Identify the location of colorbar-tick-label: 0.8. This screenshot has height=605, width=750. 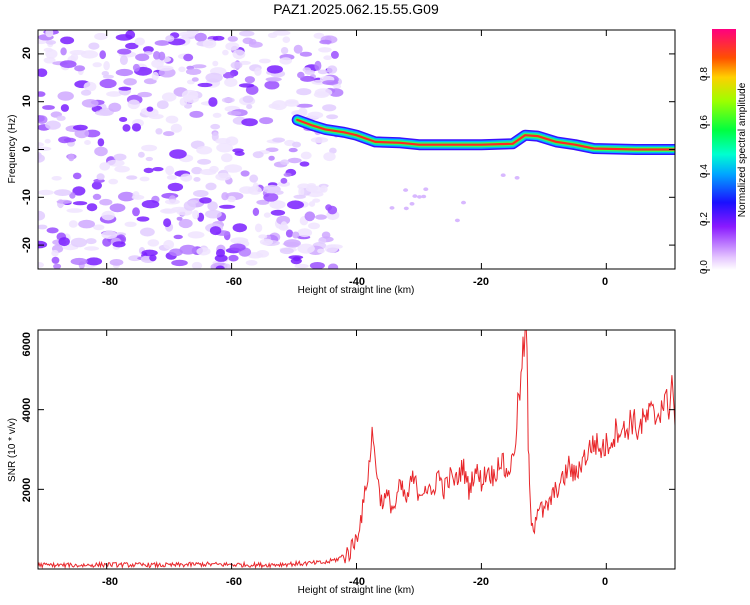
(704, 74).